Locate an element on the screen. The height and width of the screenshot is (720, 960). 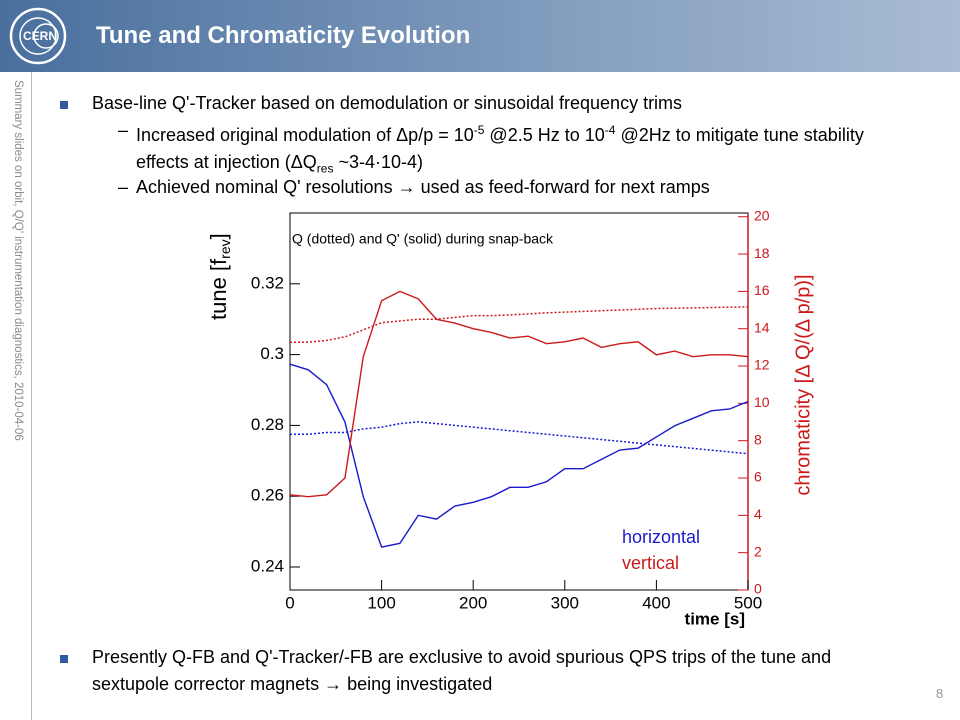
y2-tick-label: 2 is located at coordinates (758, 551).